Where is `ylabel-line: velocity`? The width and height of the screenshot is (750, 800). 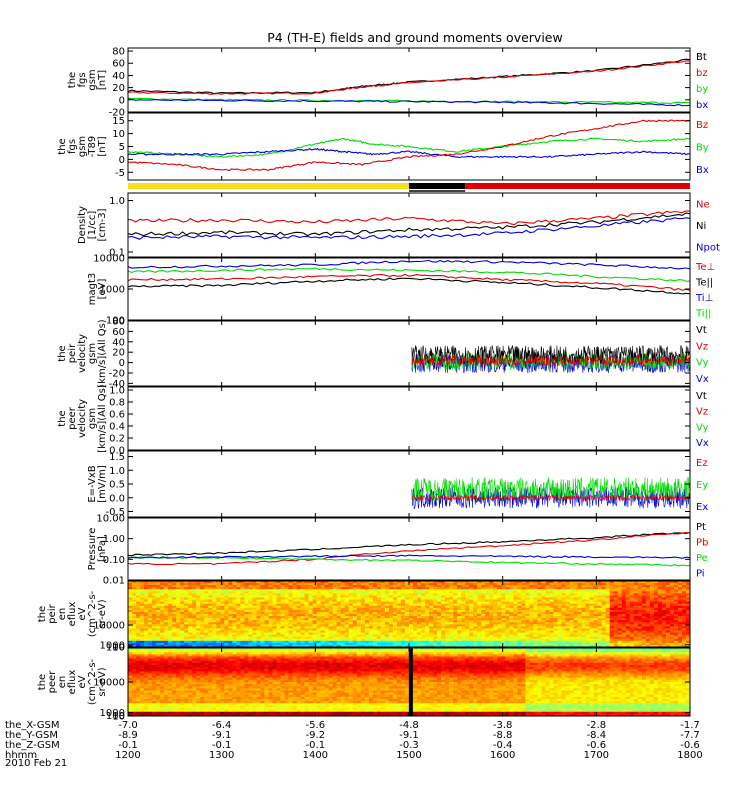 ylabel-line: velocity is located at coordinates (82, 353).